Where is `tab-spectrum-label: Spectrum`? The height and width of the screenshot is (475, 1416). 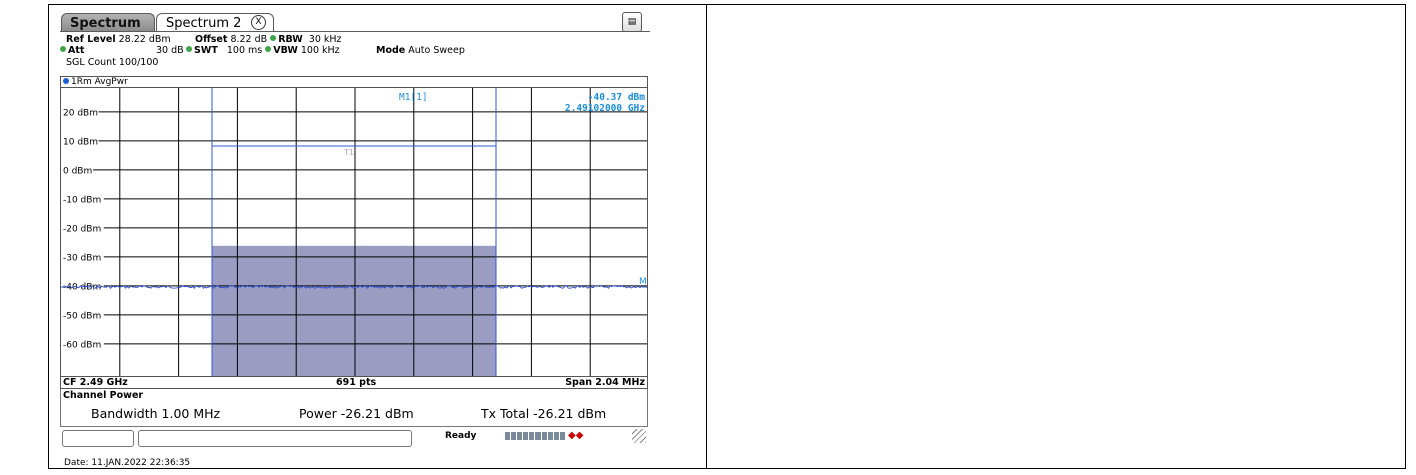 tab-spectrum-label: Spectrum is located at coordinates (105, 23).